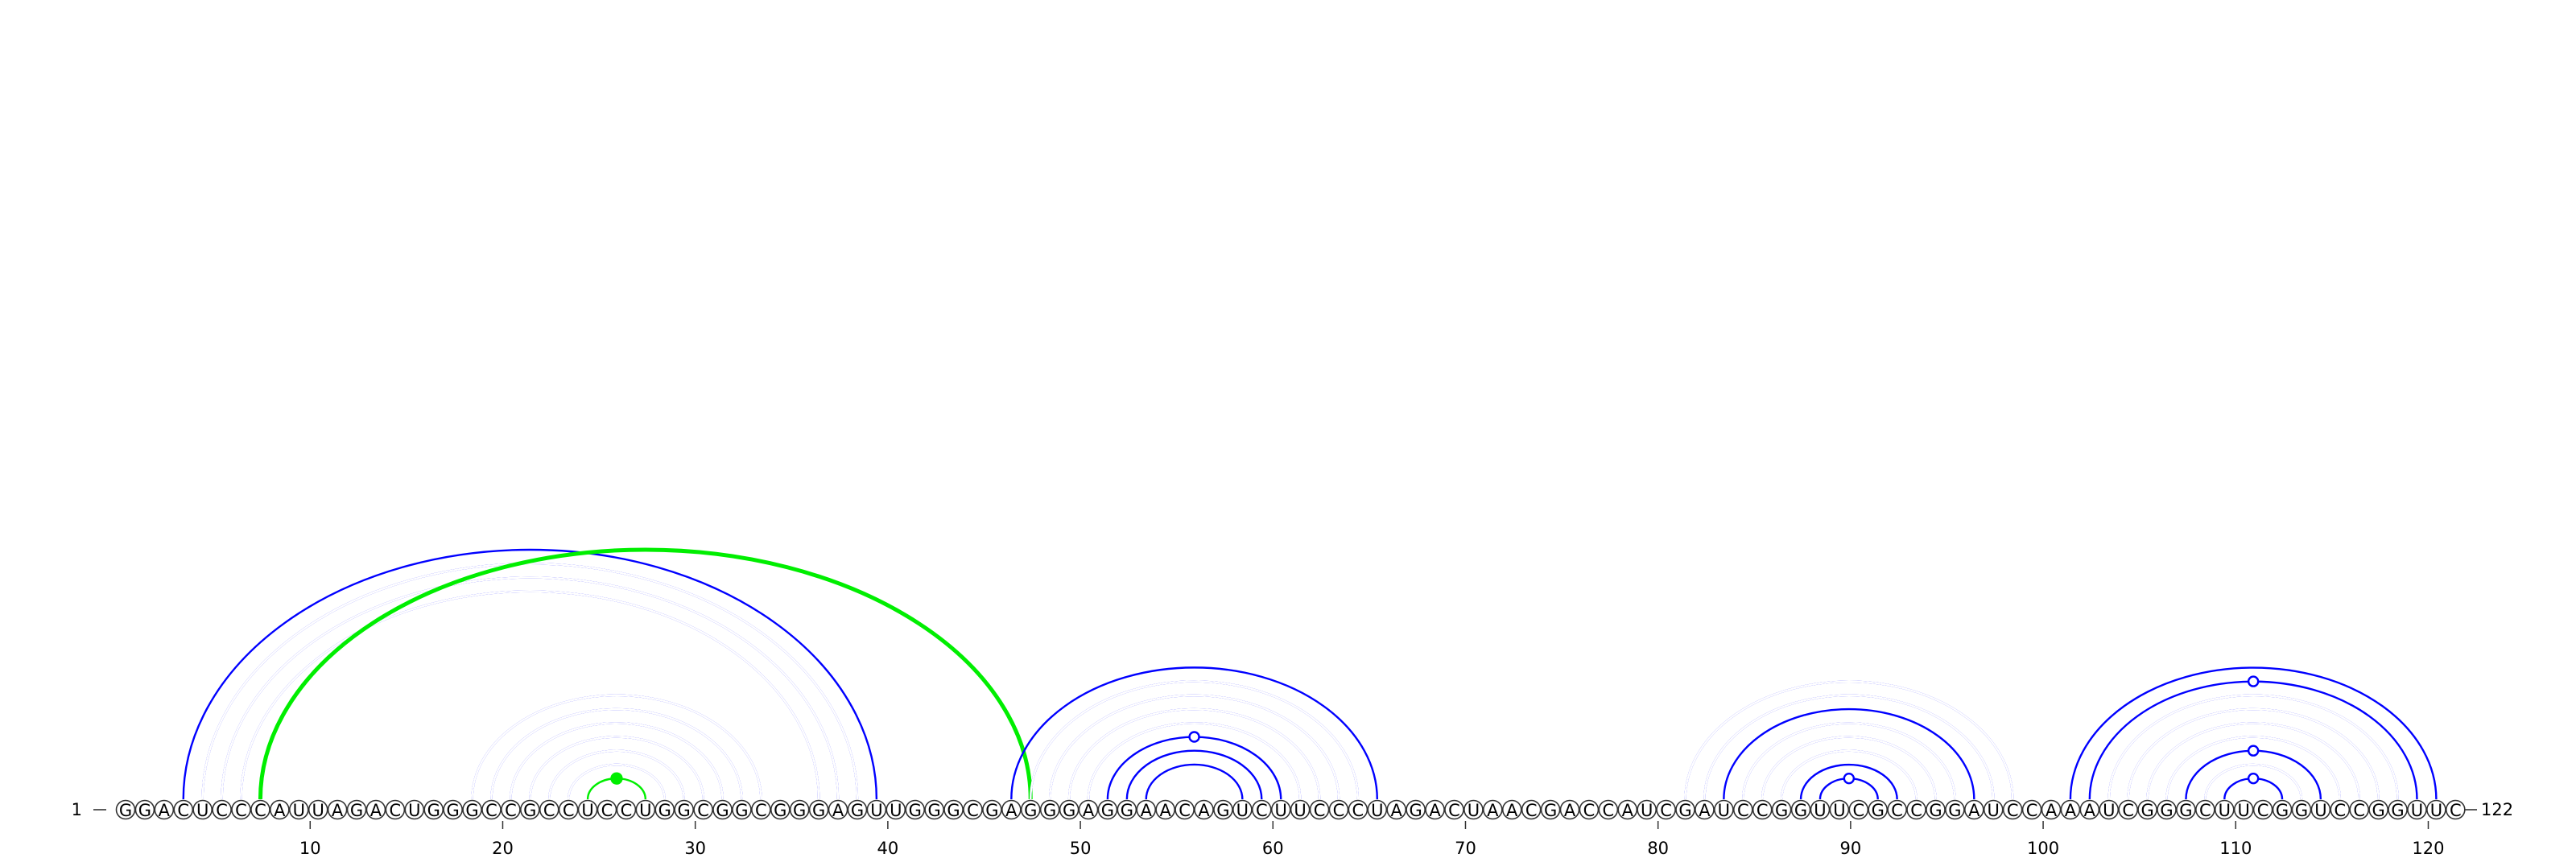 Image resolution: width=2576 pixels, height=858 pixels. What do you see at coordinates (1850, 779) in the screenshot?
I see `wobble-pair-dot` at bounding box center [1850, 779].